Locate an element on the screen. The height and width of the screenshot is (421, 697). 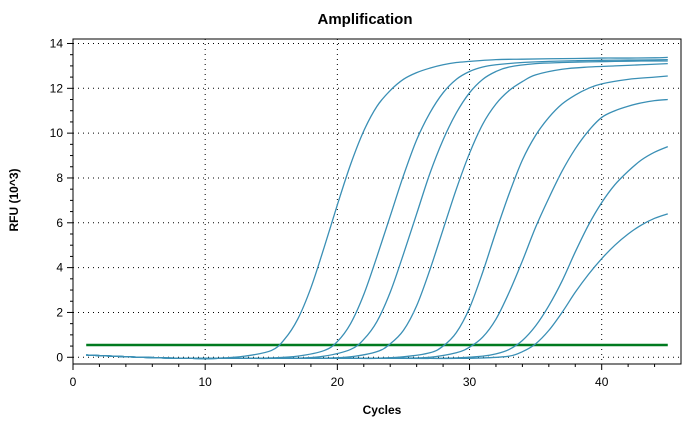
y-axis: 0 2 4 6 8 10 12 14 is located at coordinates (61, 200).